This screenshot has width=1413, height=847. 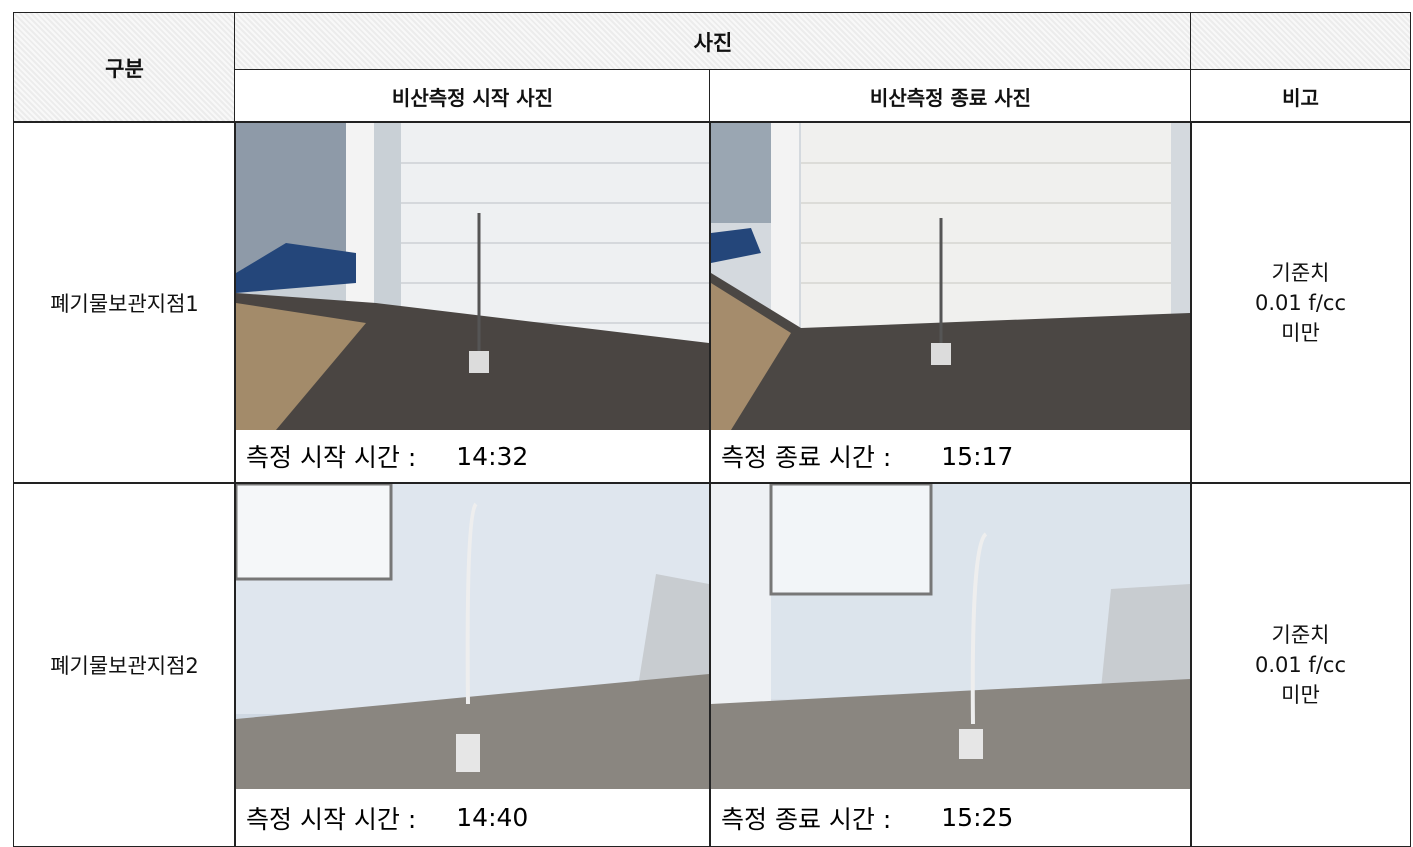 What do you see at coordinates (124, 302) in the screenshot?
I see `location: 폐기물보관지점1` at bounding box center [124, 302].